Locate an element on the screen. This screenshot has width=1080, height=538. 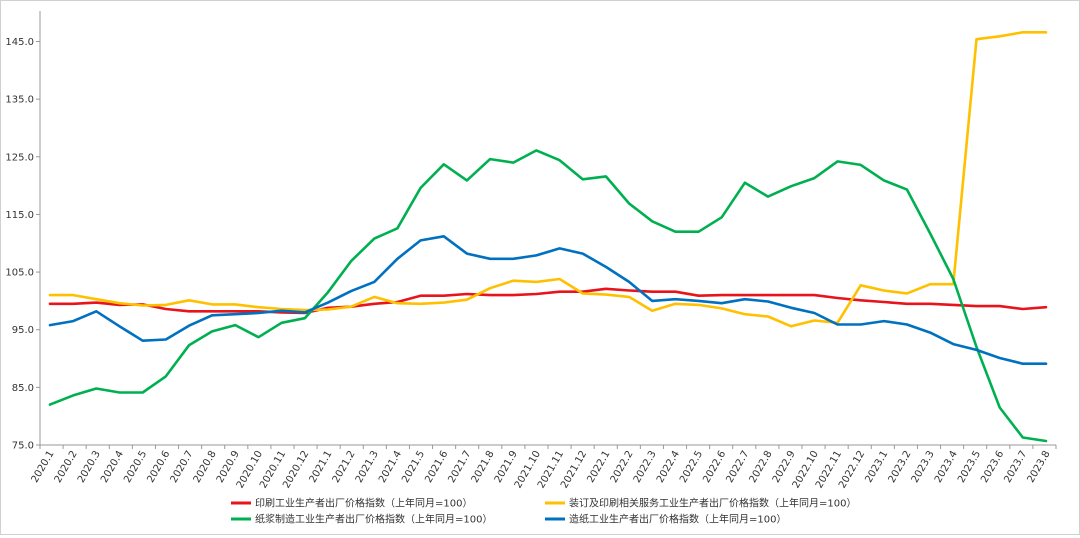
y-tick-label: 85.0 is located at coordinates (23, 388).